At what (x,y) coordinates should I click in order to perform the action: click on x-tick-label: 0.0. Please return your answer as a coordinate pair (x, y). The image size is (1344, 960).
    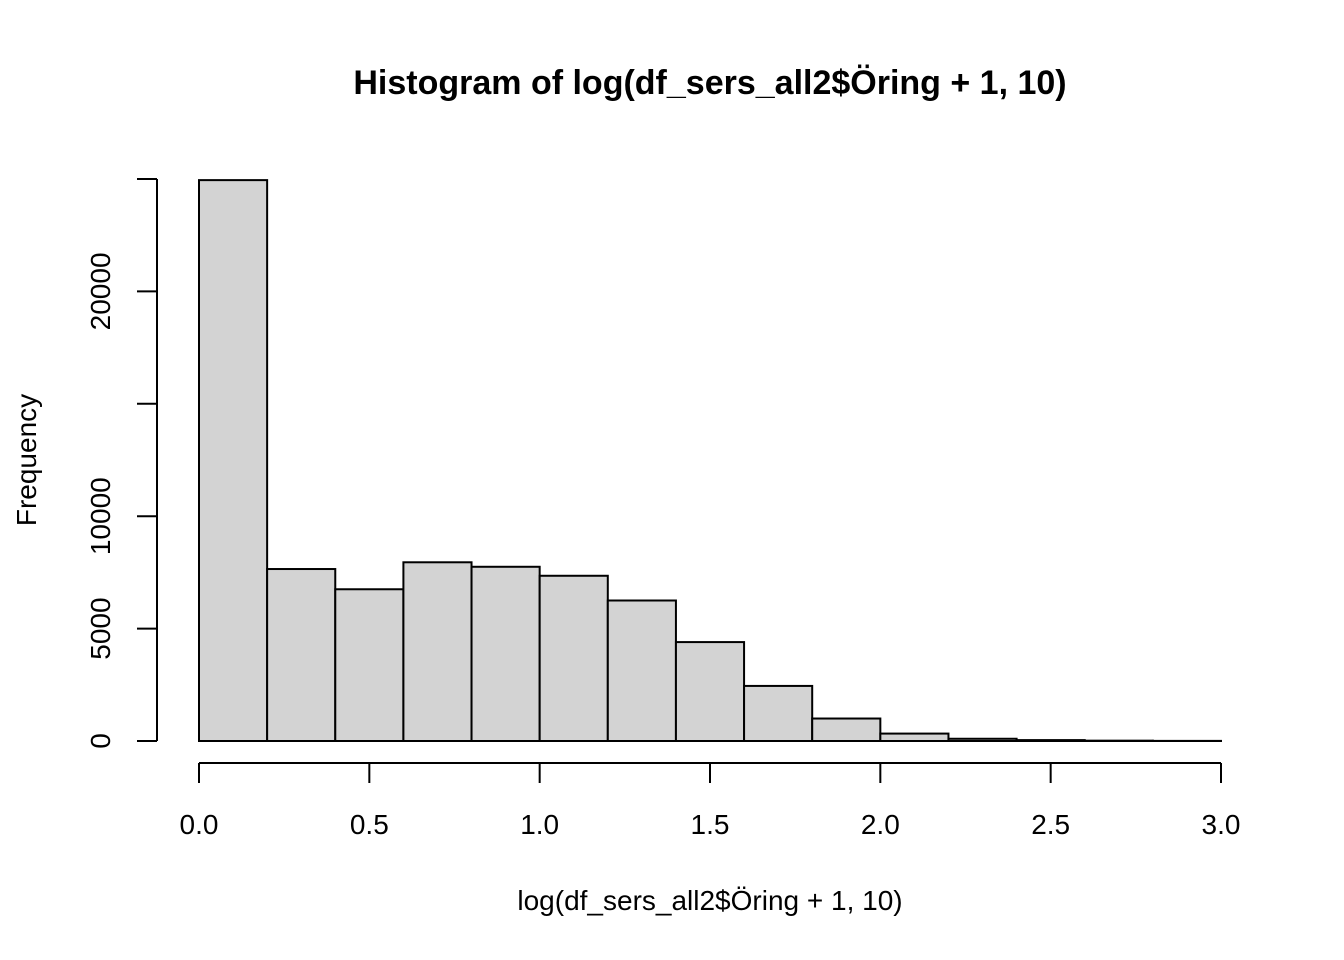
    Looking at the image, I should click on (199, 824).